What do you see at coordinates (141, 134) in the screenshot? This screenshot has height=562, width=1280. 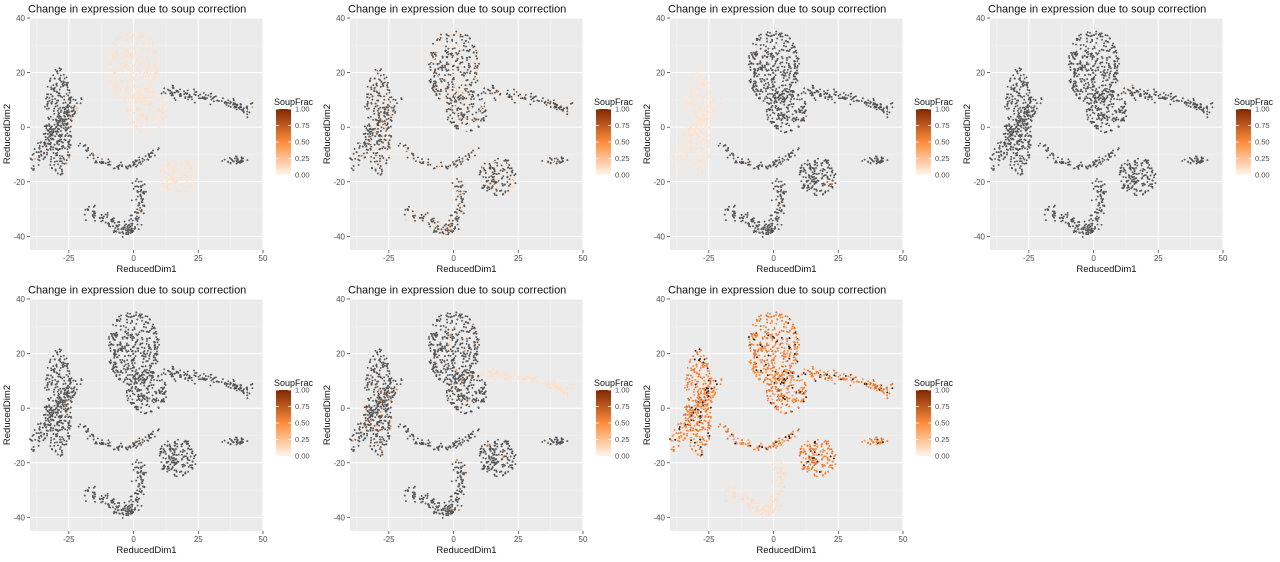 I see `point-layer` at bounding box center [141, 134].